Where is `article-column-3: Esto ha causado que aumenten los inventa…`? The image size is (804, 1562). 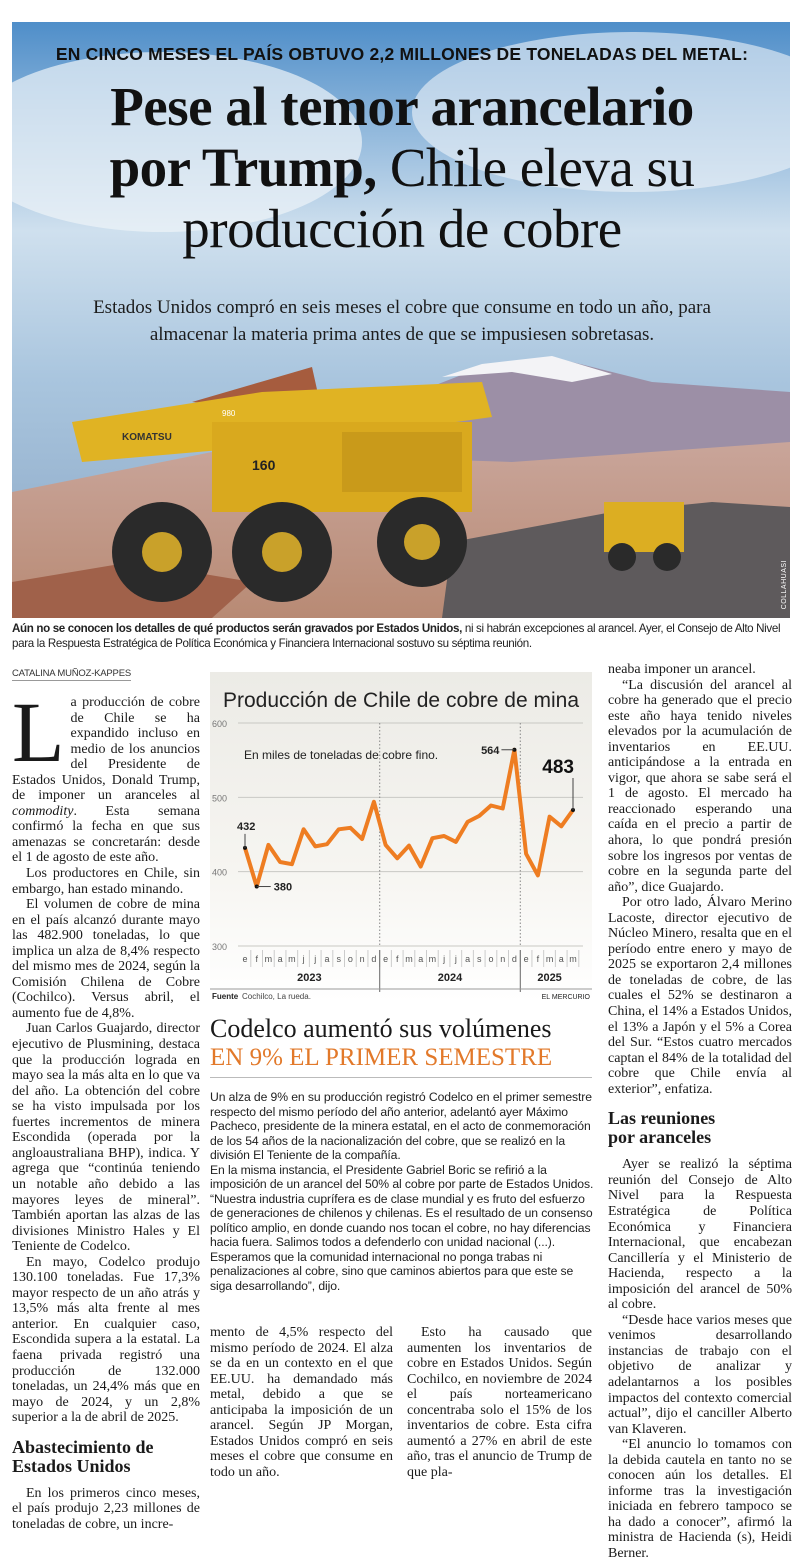
article-column-3: Esto ha causado que aumenten los inventa… is located at coordinates (499, 1402).